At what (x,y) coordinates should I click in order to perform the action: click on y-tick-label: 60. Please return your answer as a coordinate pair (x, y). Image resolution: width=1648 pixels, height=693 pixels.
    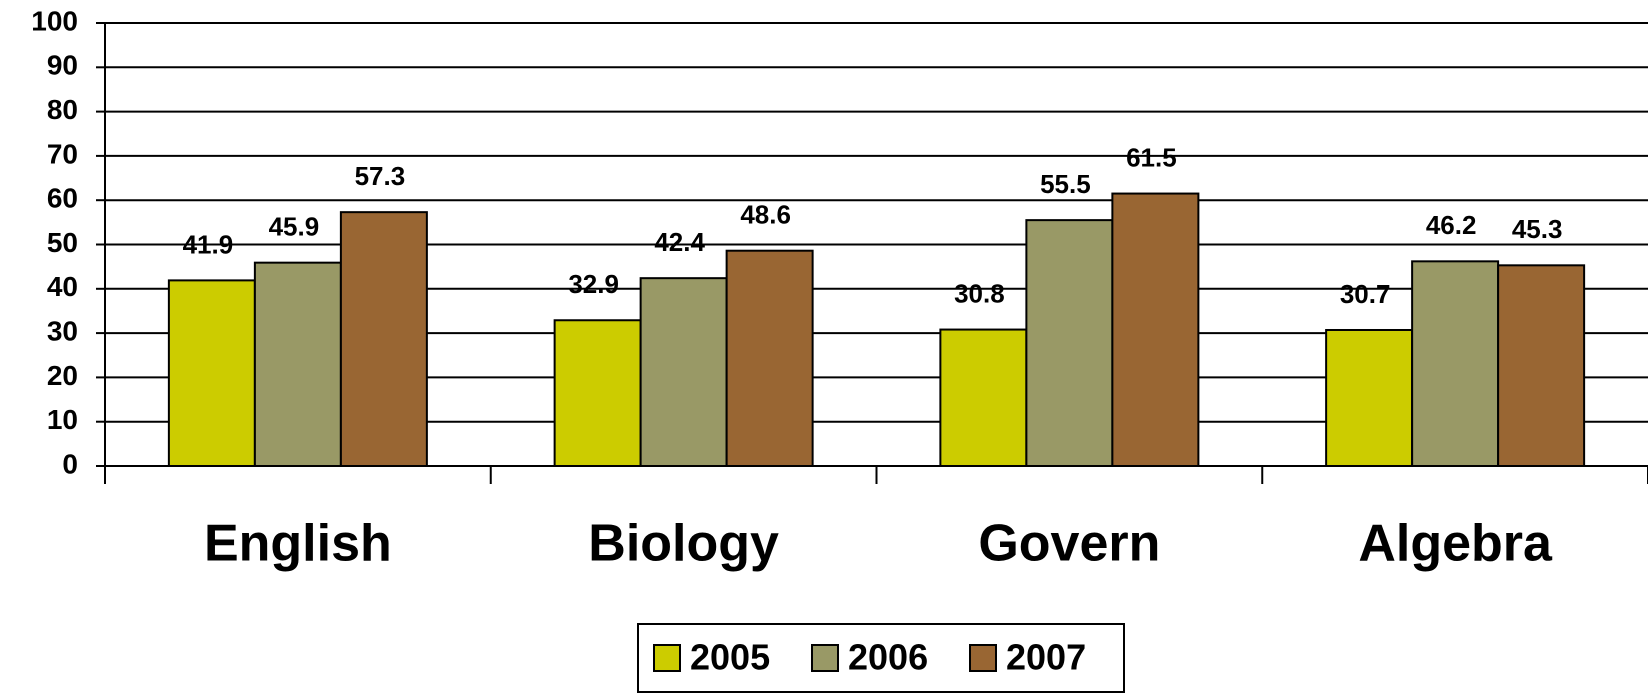
    Looking at the image, I should click on (62, 198).